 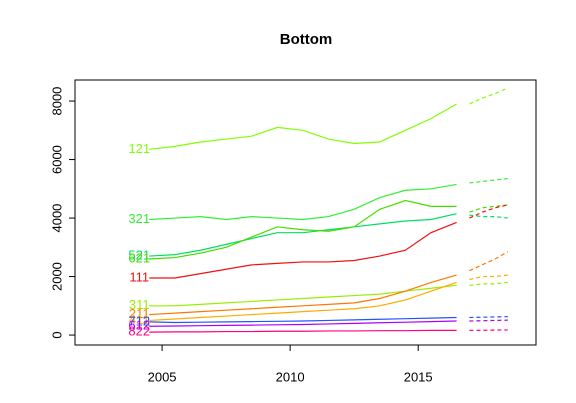 I want to click on series-label: 211, so click(x=139, y=313).